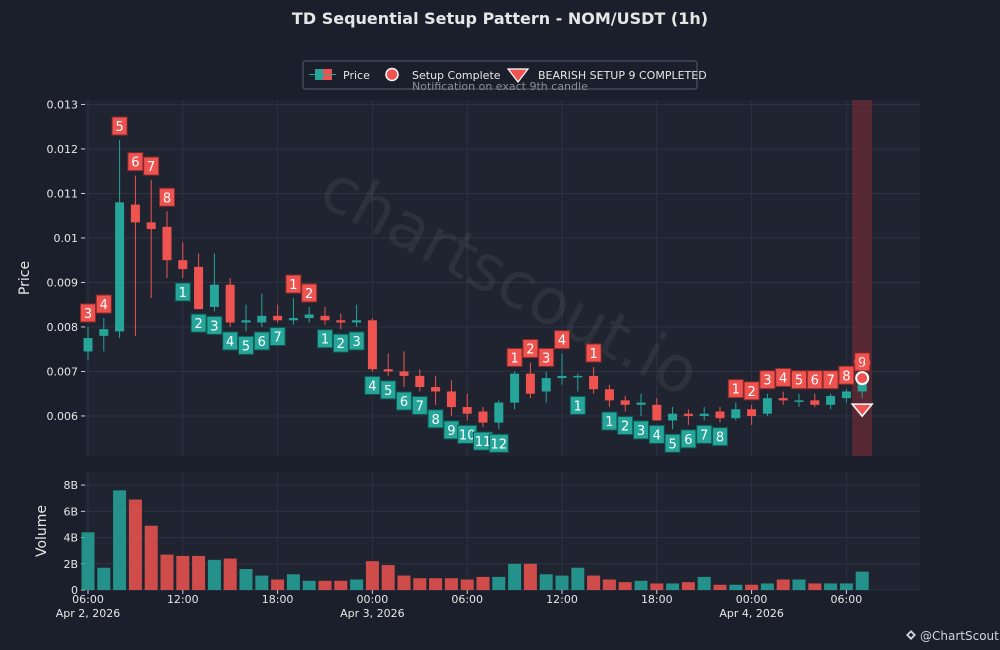 This screenshot has width=1000, height=650. Describe the element at coordinates (751, 613) in the screenshot. I see `x-date-label: Apr 4, 2026` at that location.